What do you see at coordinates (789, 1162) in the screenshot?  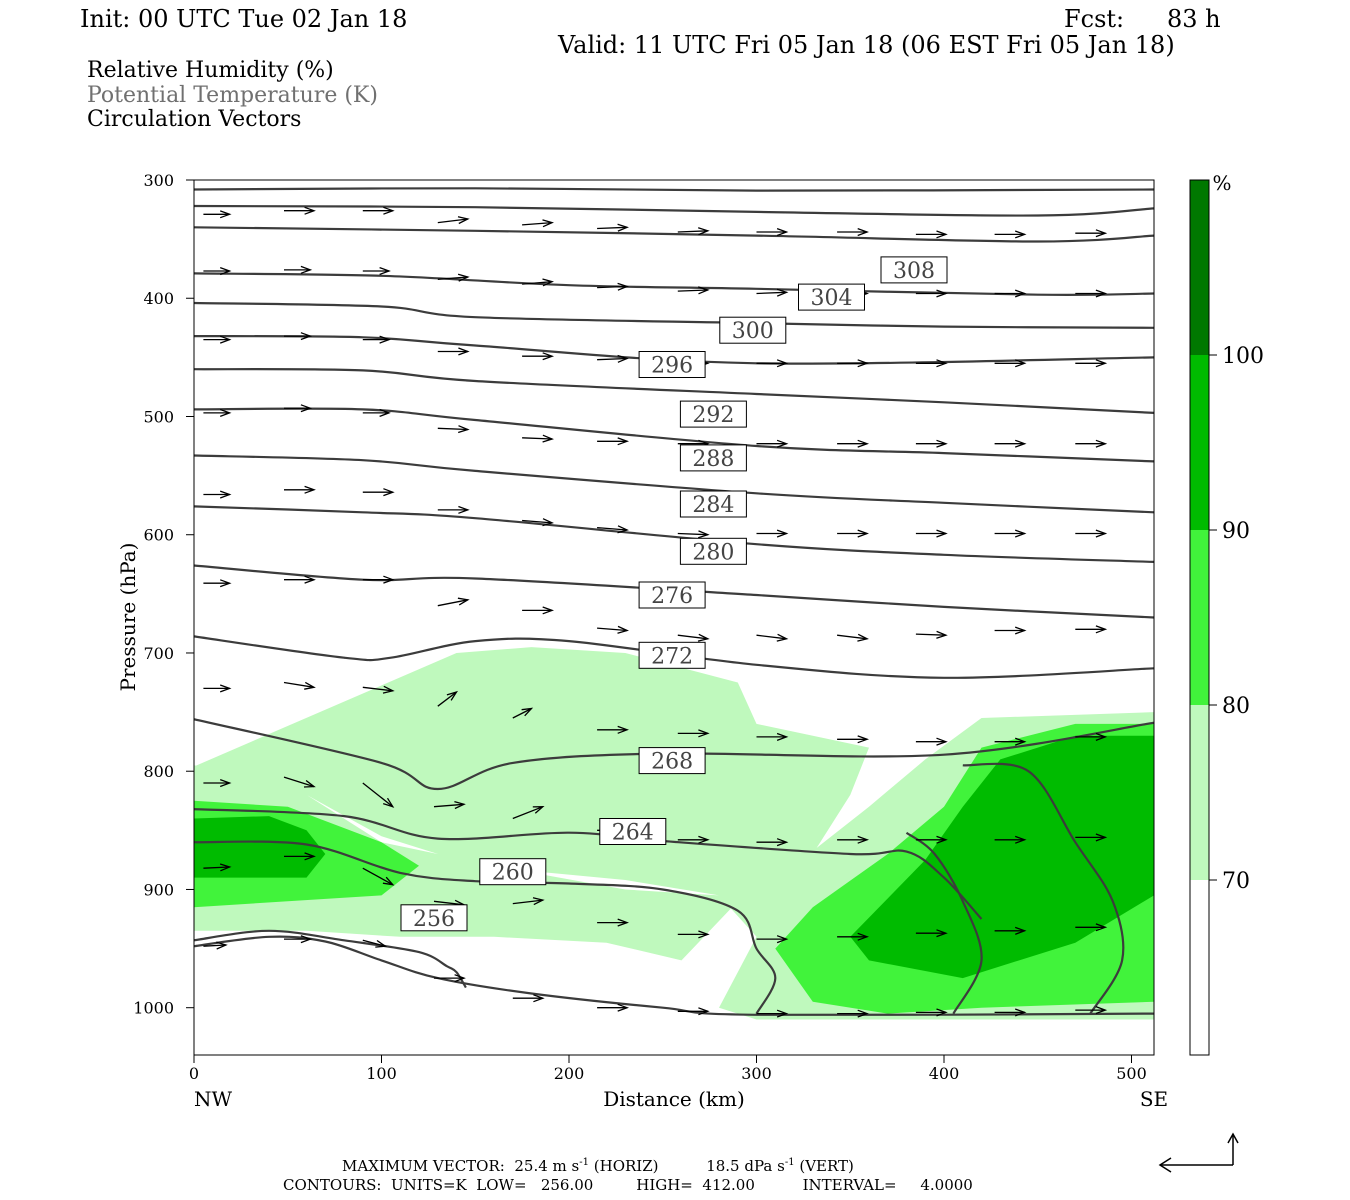 I see `vert-unit-exponent: -1` at bounding box center [789, 1162].